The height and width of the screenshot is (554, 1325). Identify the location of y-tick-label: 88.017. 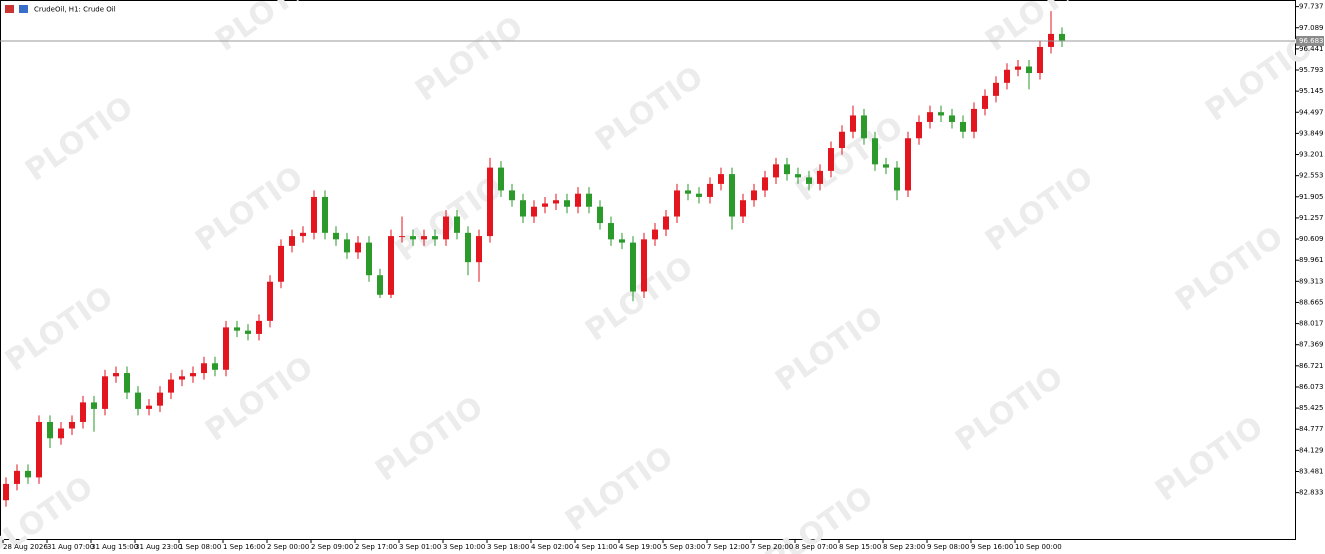
(1311, 324).